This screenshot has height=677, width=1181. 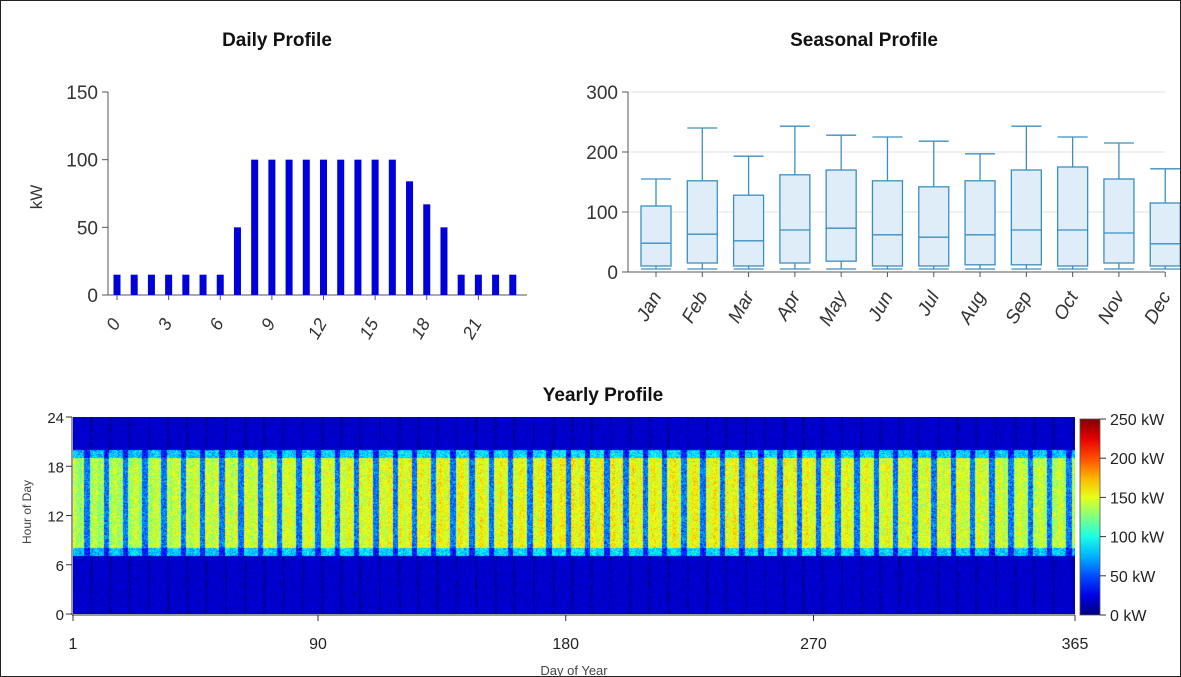 I want to click on yearly-x-tick-label: 270, so click(x=813, y=644).